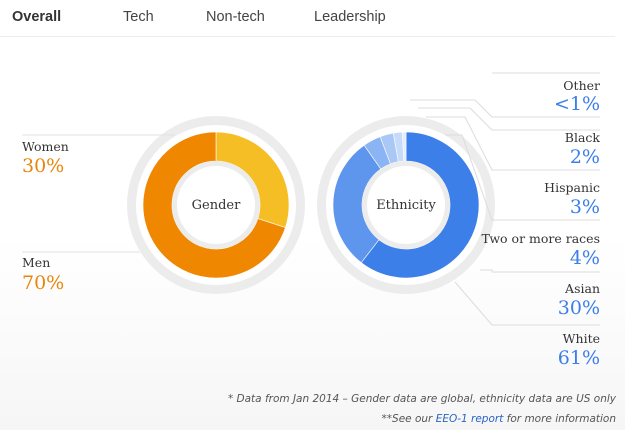  What do you see at coordinates (559, 419) in the screenshot?
I see `footnote-eeo-suffix: for more information` at bounding box center [559, 419].